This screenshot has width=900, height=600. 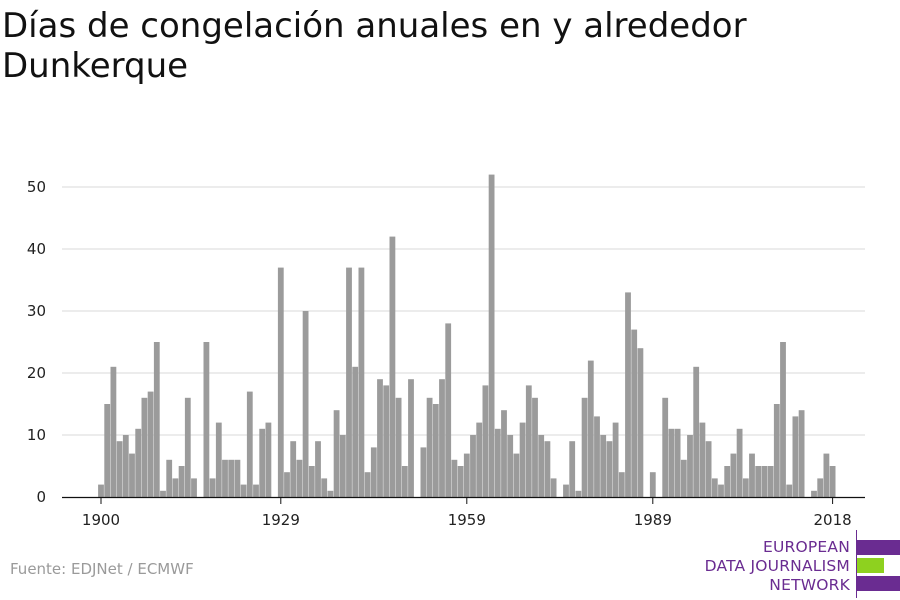 I want to click on bar-1998, so click(x=708, y=469).